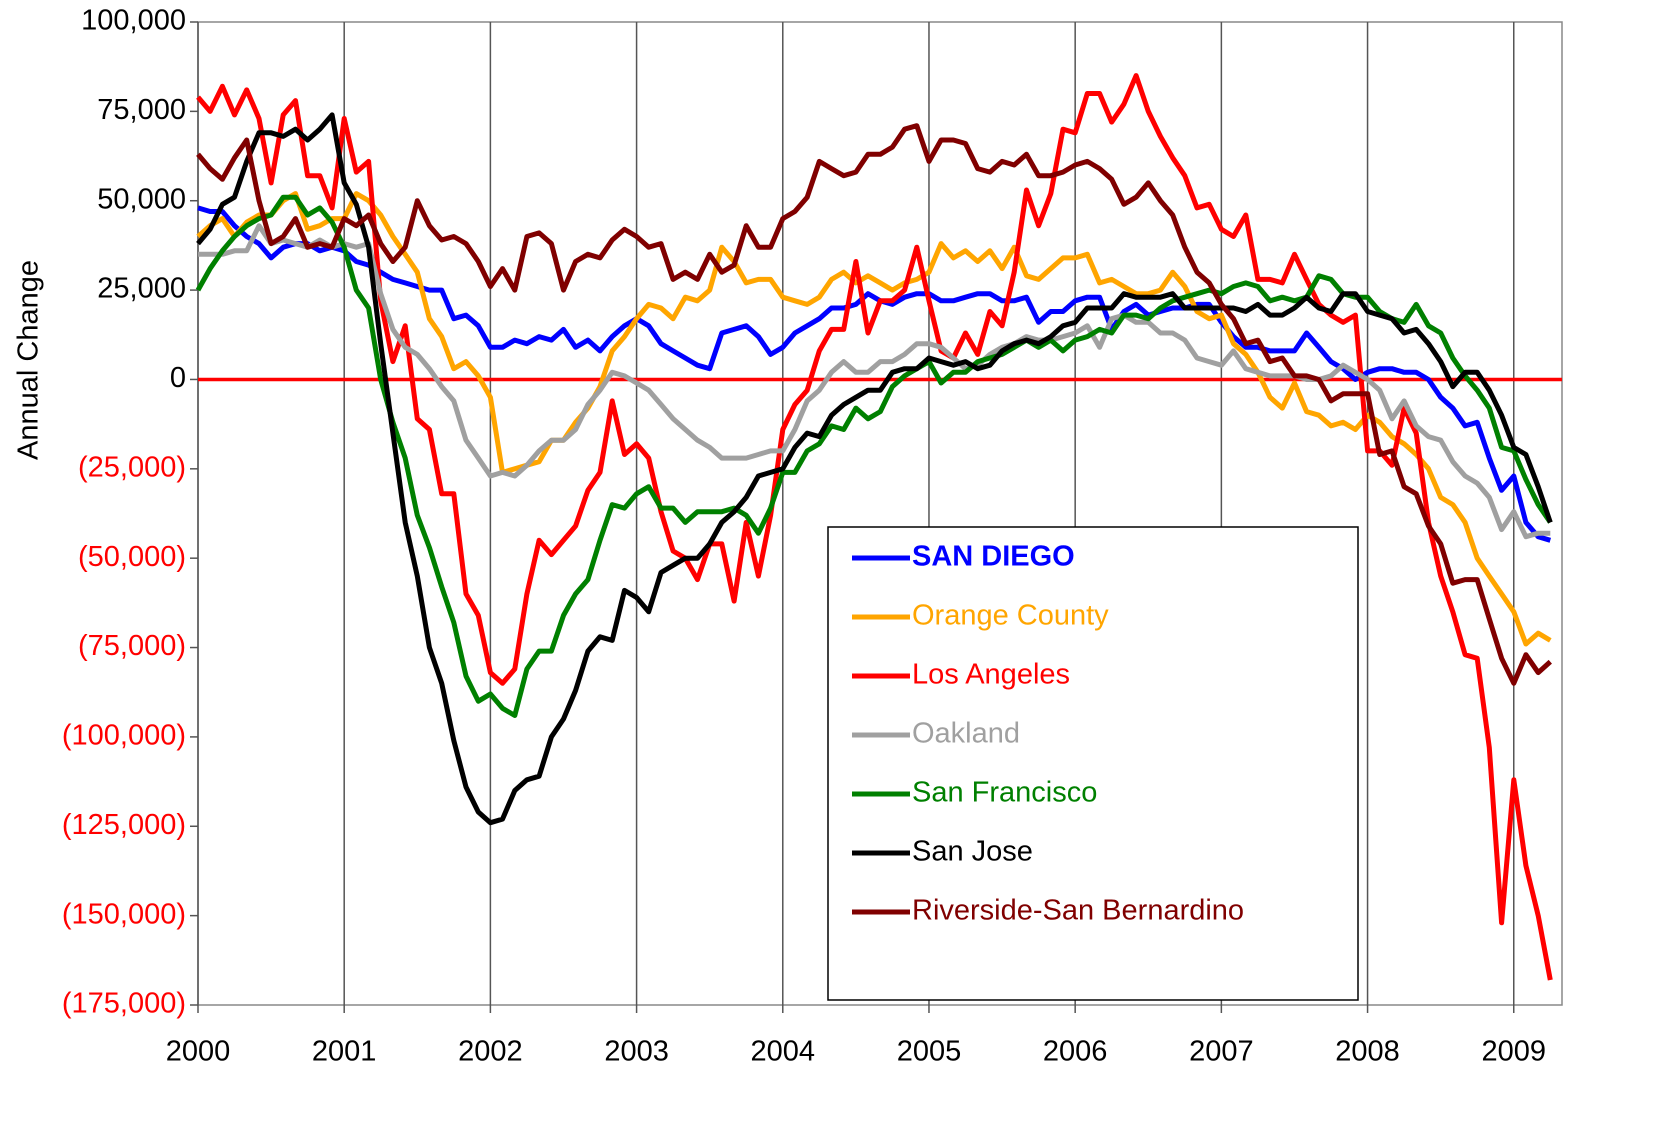  What do you see at coordinates (141, 110) in the screenshot?
I see `y-tick-label: 75,000` at bounding box center [141, 110].